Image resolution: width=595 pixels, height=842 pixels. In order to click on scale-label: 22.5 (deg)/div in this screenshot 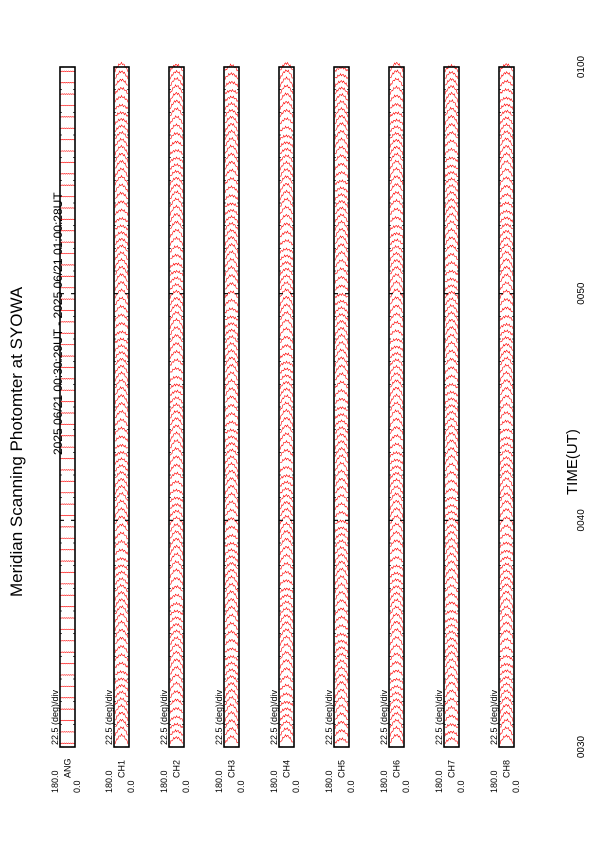, I will do `click(164, 717)`.